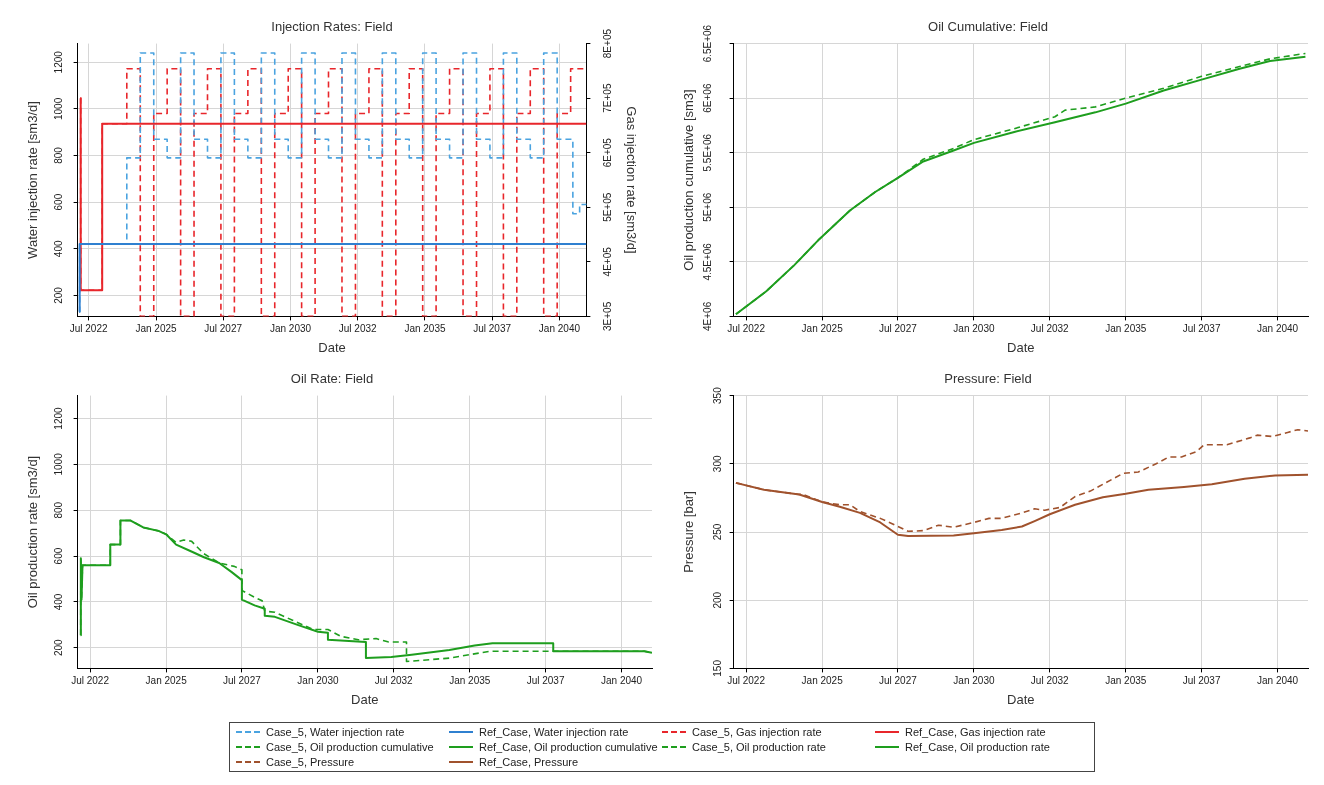 The image size is (1324, 785). I want to click on y-tick-label: 250, so click(718, 532).